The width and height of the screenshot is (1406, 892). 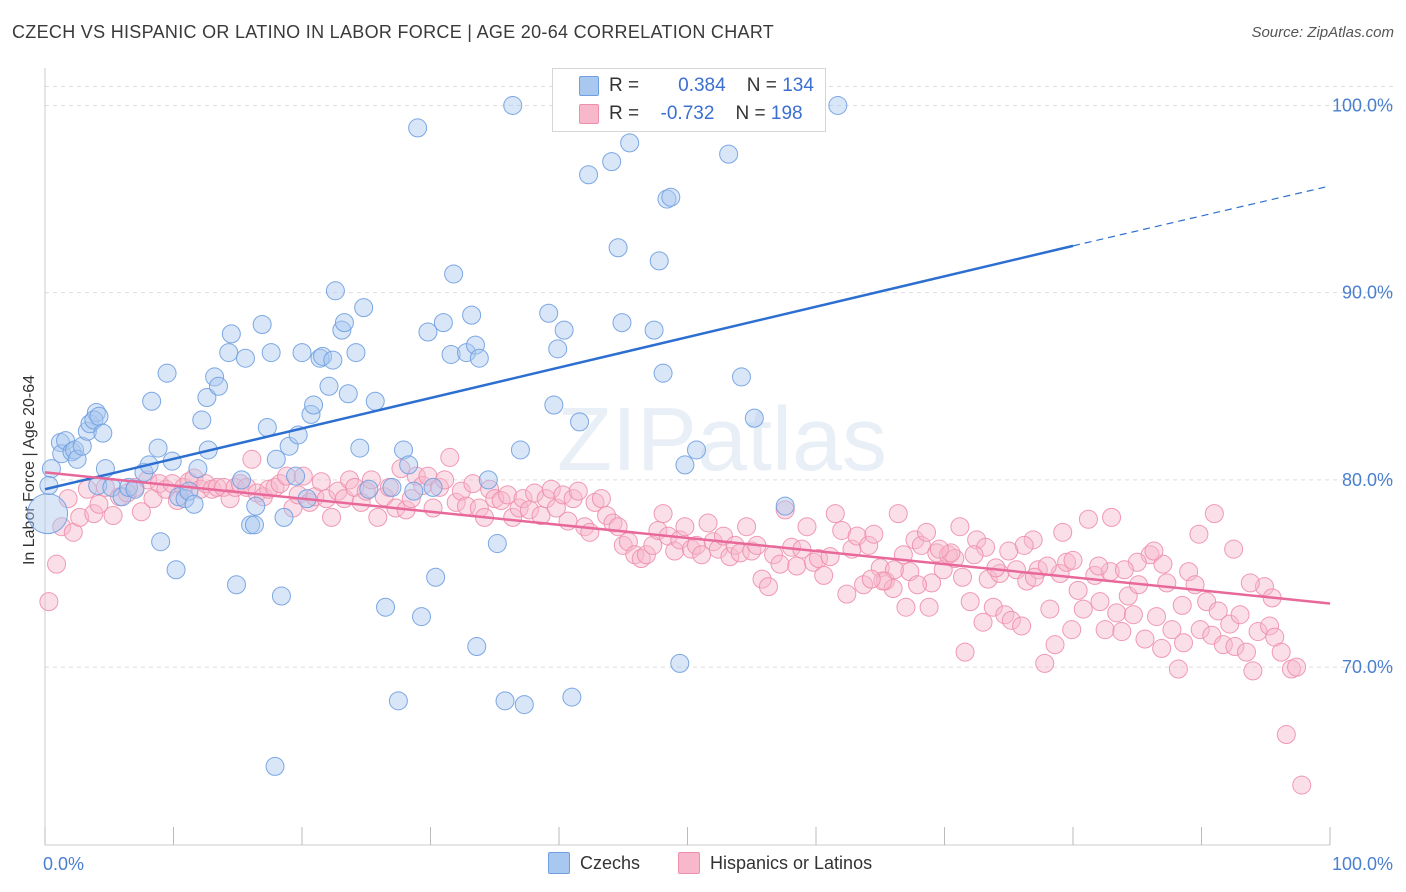 What do you see at coordinates (775, 863) in the screenshot?
I see `legend-item-hispanics: Hispanics or Latinos` at bounding box center [775, 863].